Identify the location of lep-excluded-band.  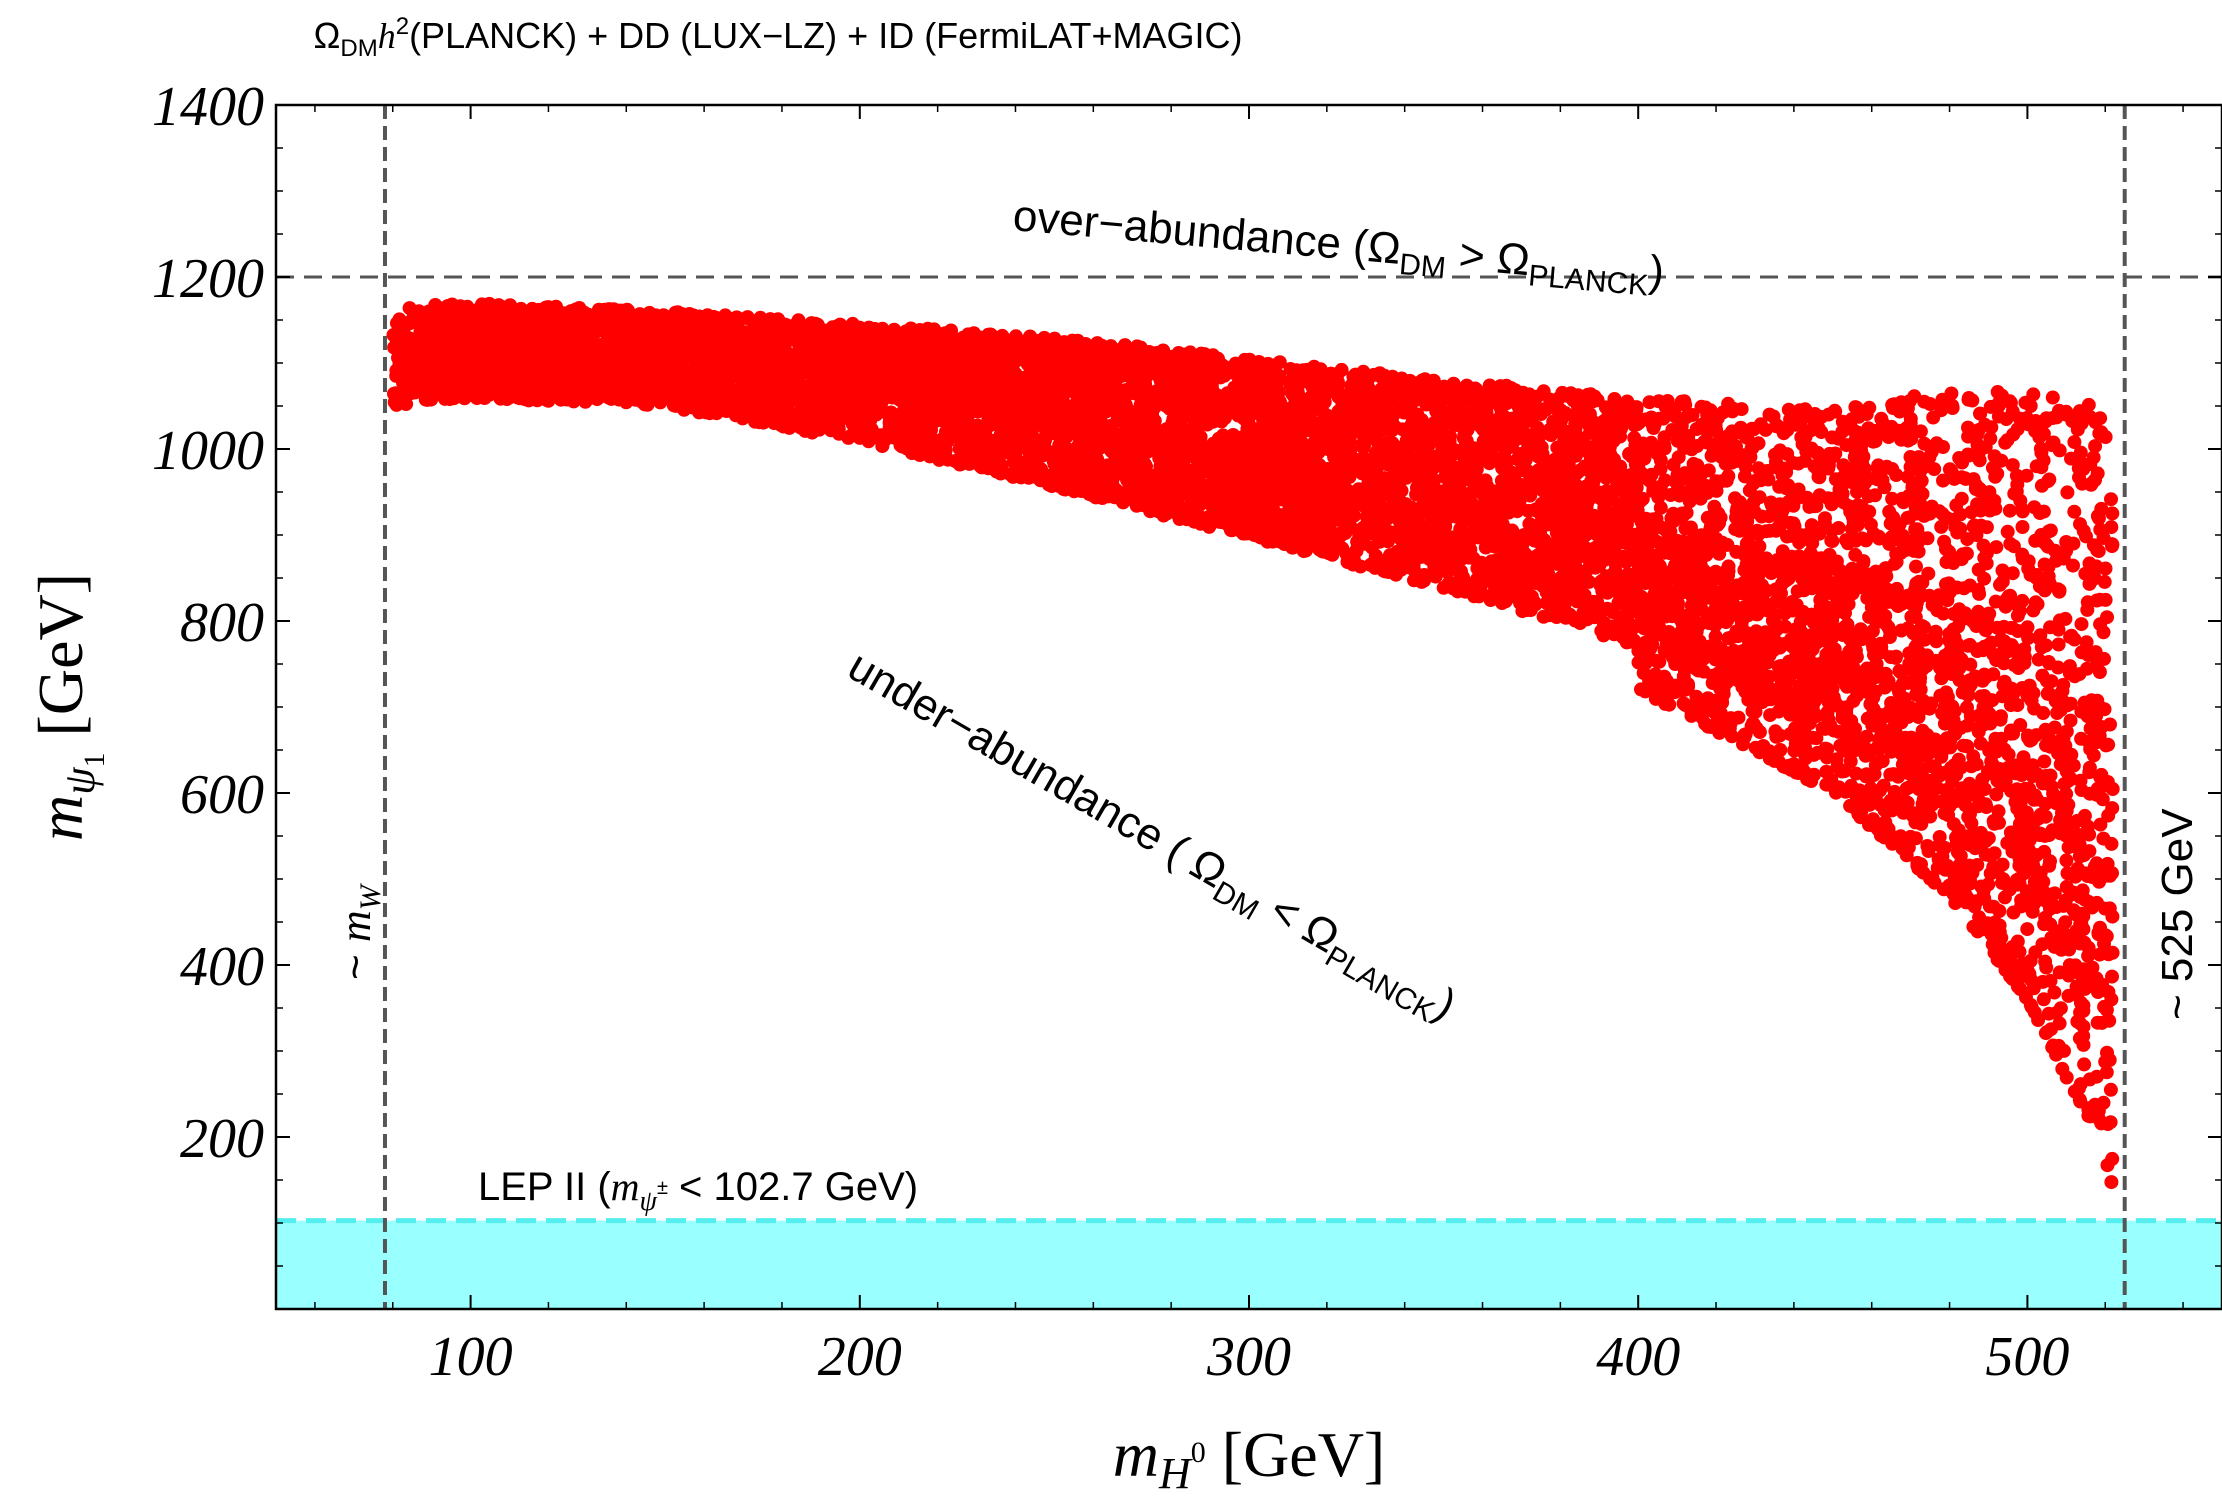
(1249, 1264).